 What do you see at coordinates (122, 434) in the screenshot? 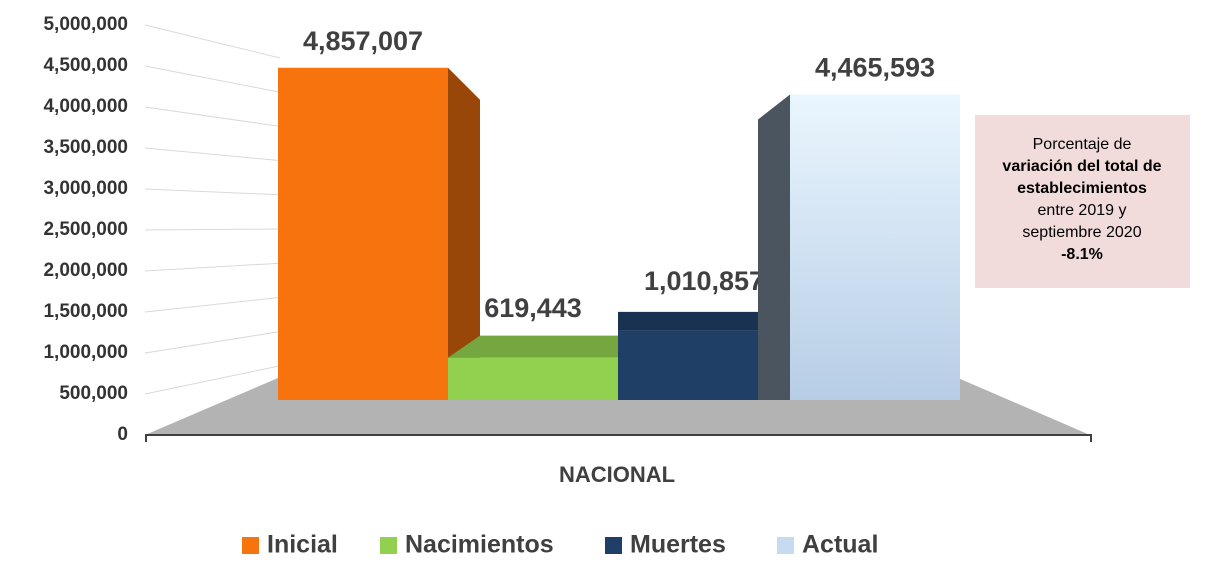
I see `y-tick-label: 0` at bounding box center [122, 434].